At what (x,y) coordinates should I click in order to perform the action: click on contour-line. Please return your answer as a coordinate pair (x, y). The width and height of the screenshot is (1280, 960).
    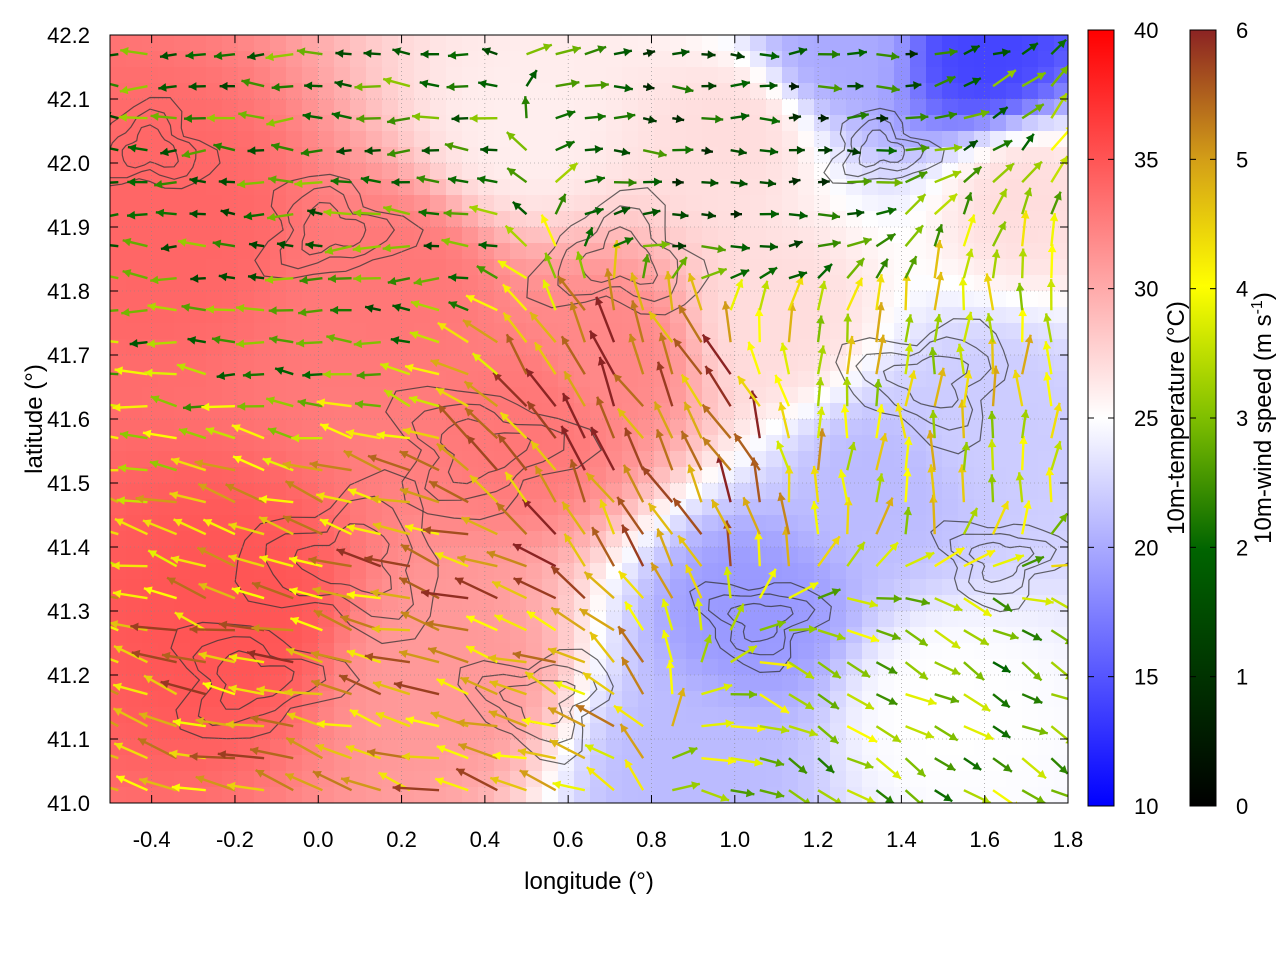
    Looking at the image, I should click on (339, 226).